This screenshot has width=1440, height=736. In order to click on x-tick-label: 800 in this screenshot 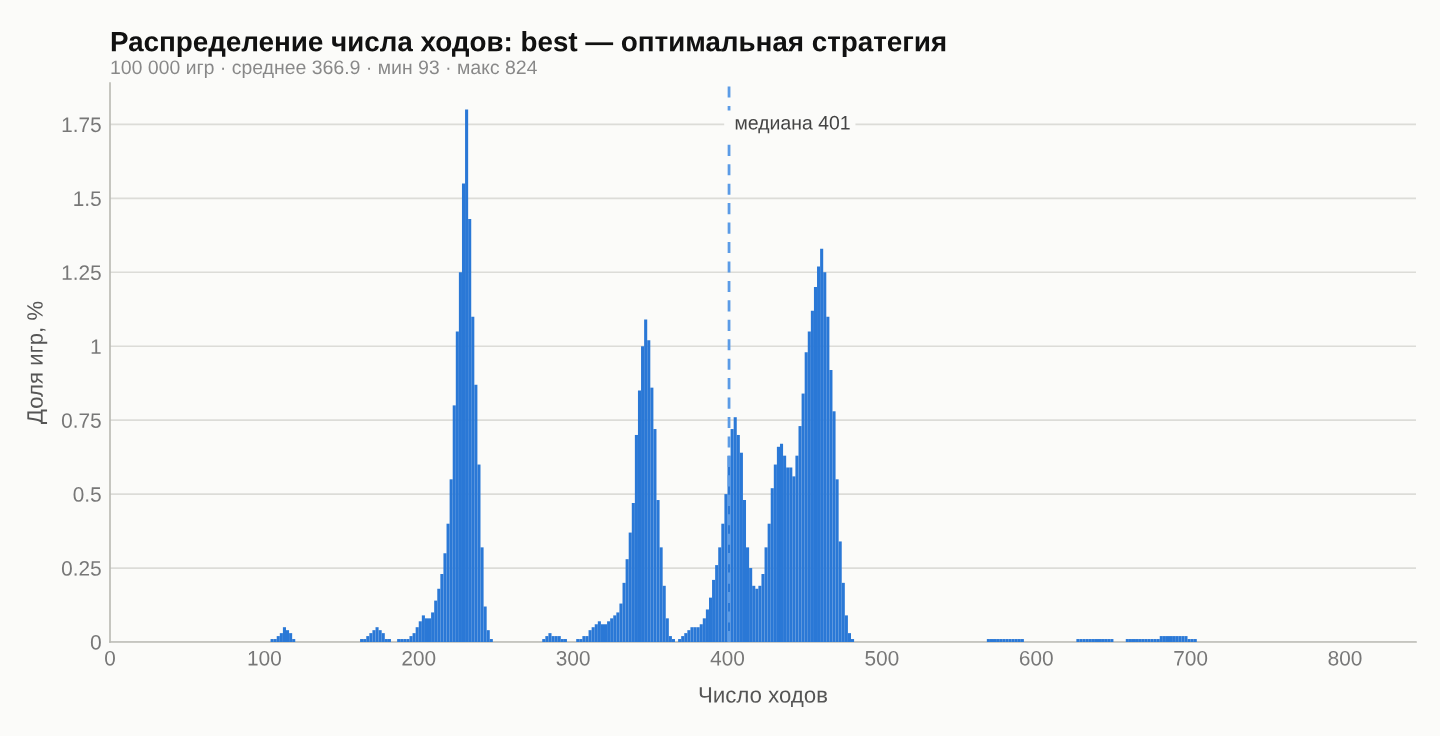, I will do `click(1345, 658)`.